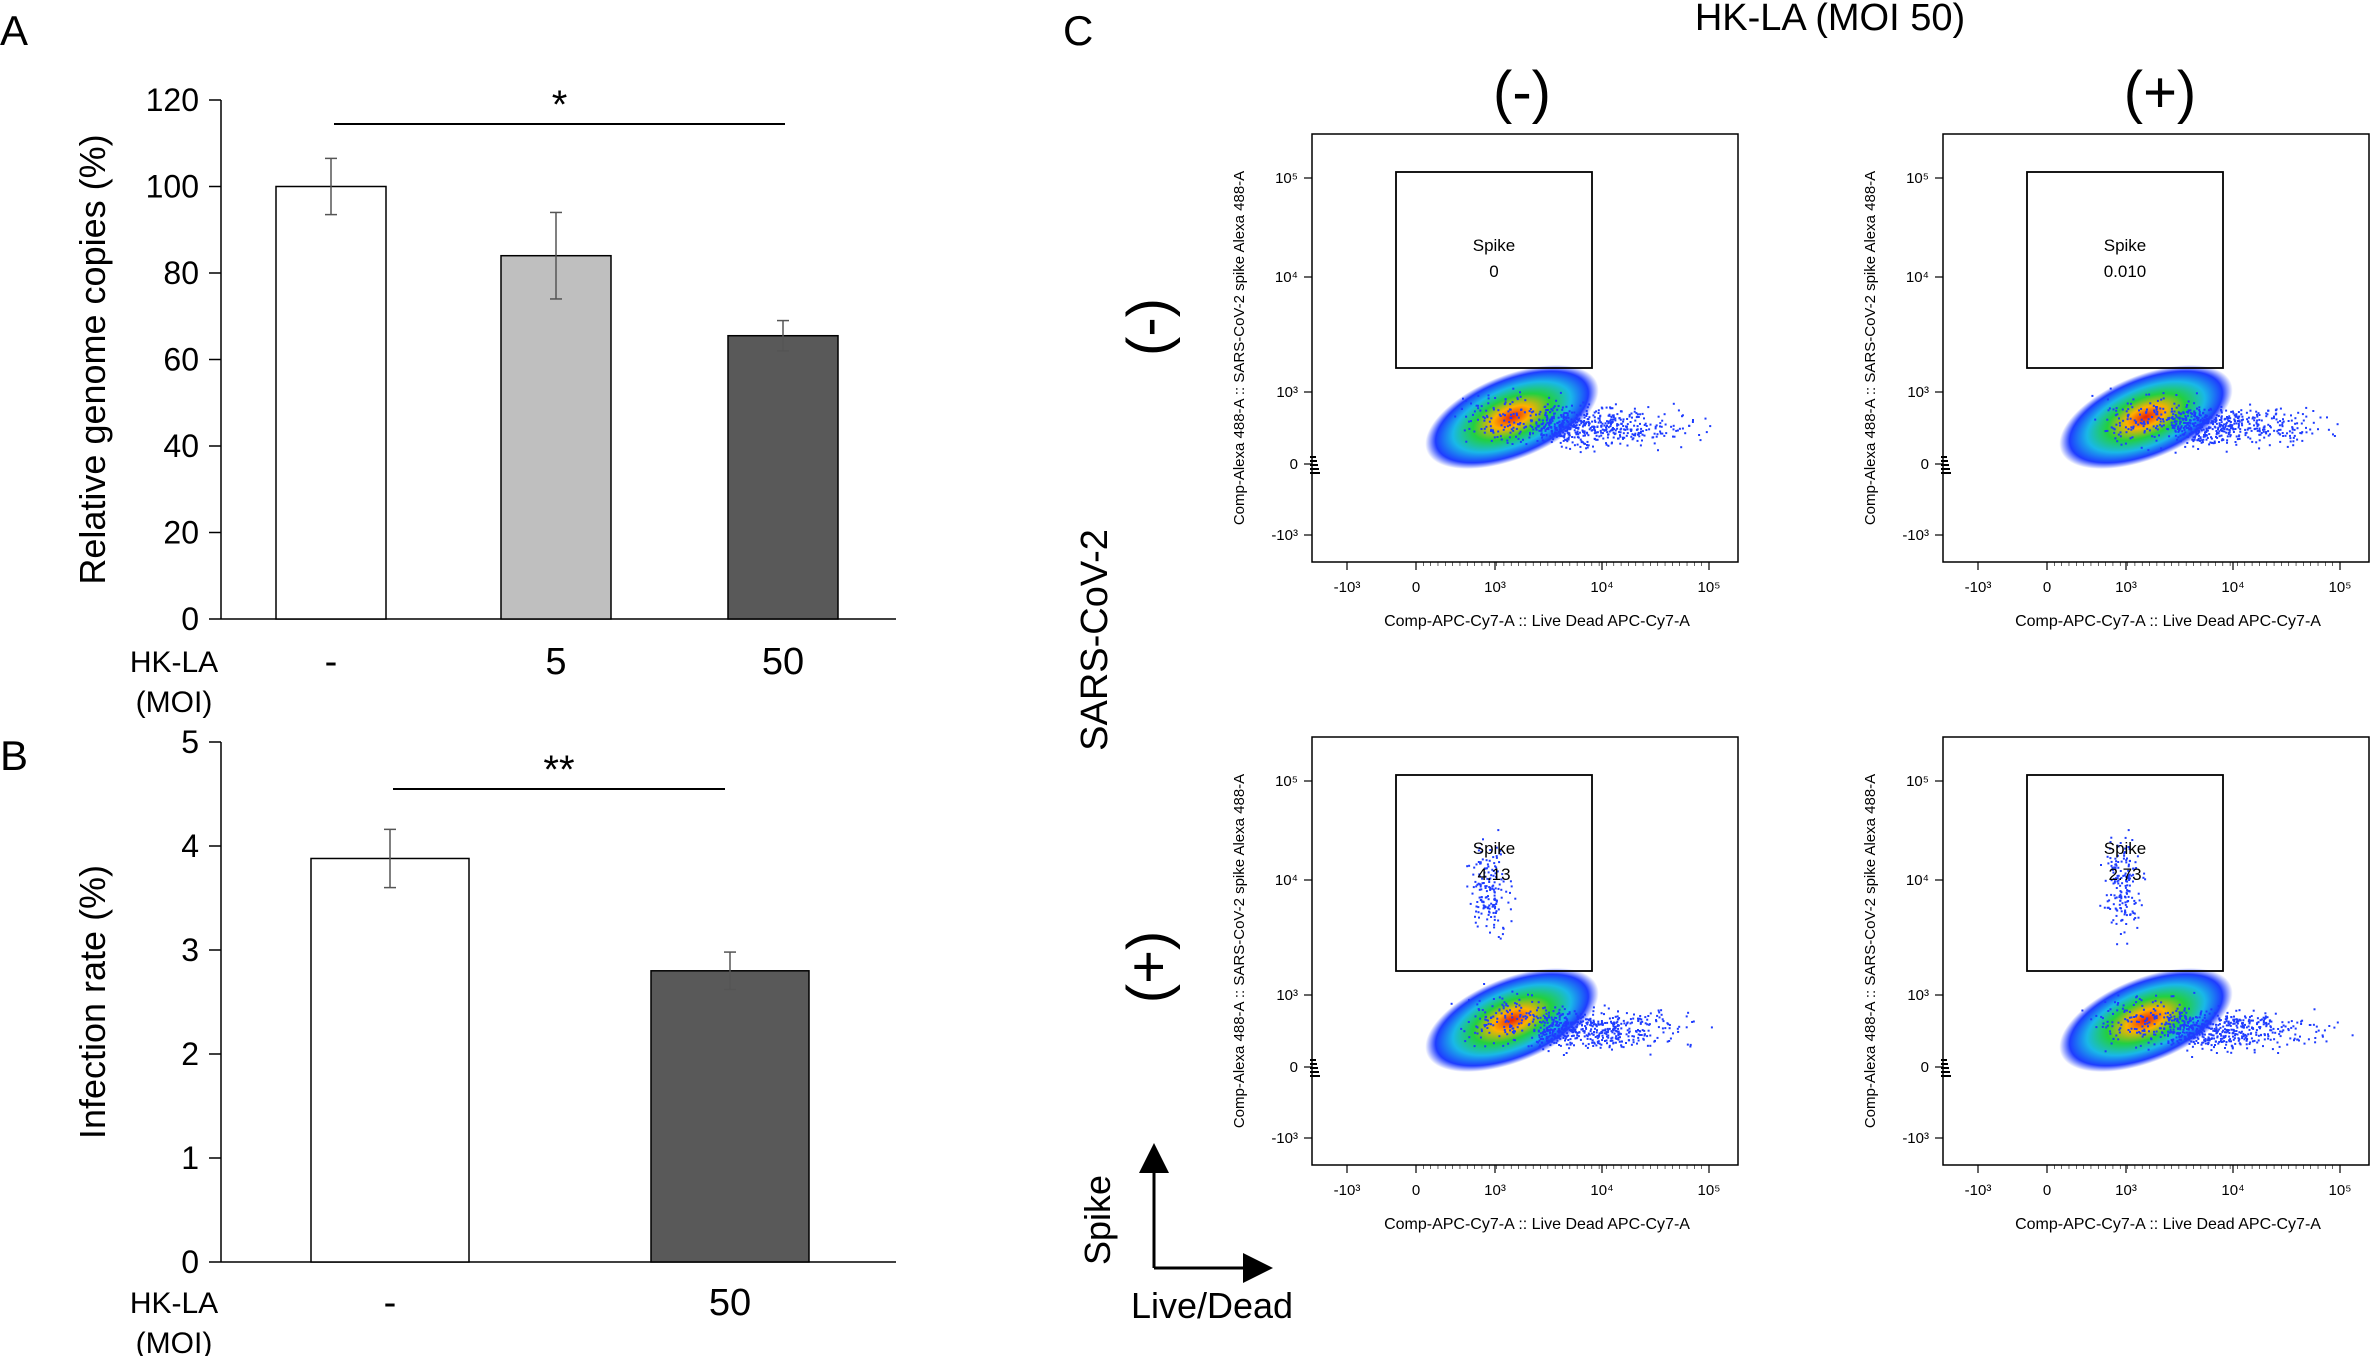 Image resolution: width=2376 pixels, height=1356 pixels. I want to click on panel-b-y-tick-label: 4, so click(190, 846).